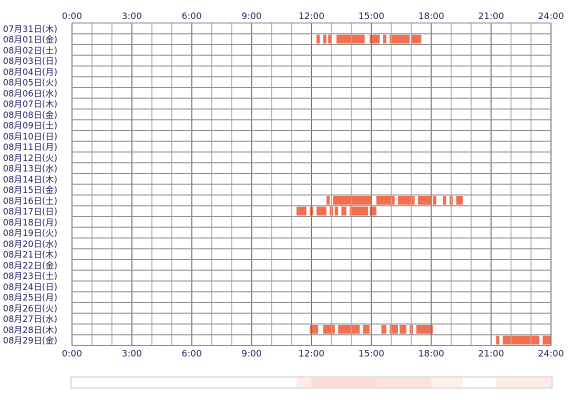 The image size is (570, 400). I want to click on x-tick-label-top: 12:00, so click(312, 17).